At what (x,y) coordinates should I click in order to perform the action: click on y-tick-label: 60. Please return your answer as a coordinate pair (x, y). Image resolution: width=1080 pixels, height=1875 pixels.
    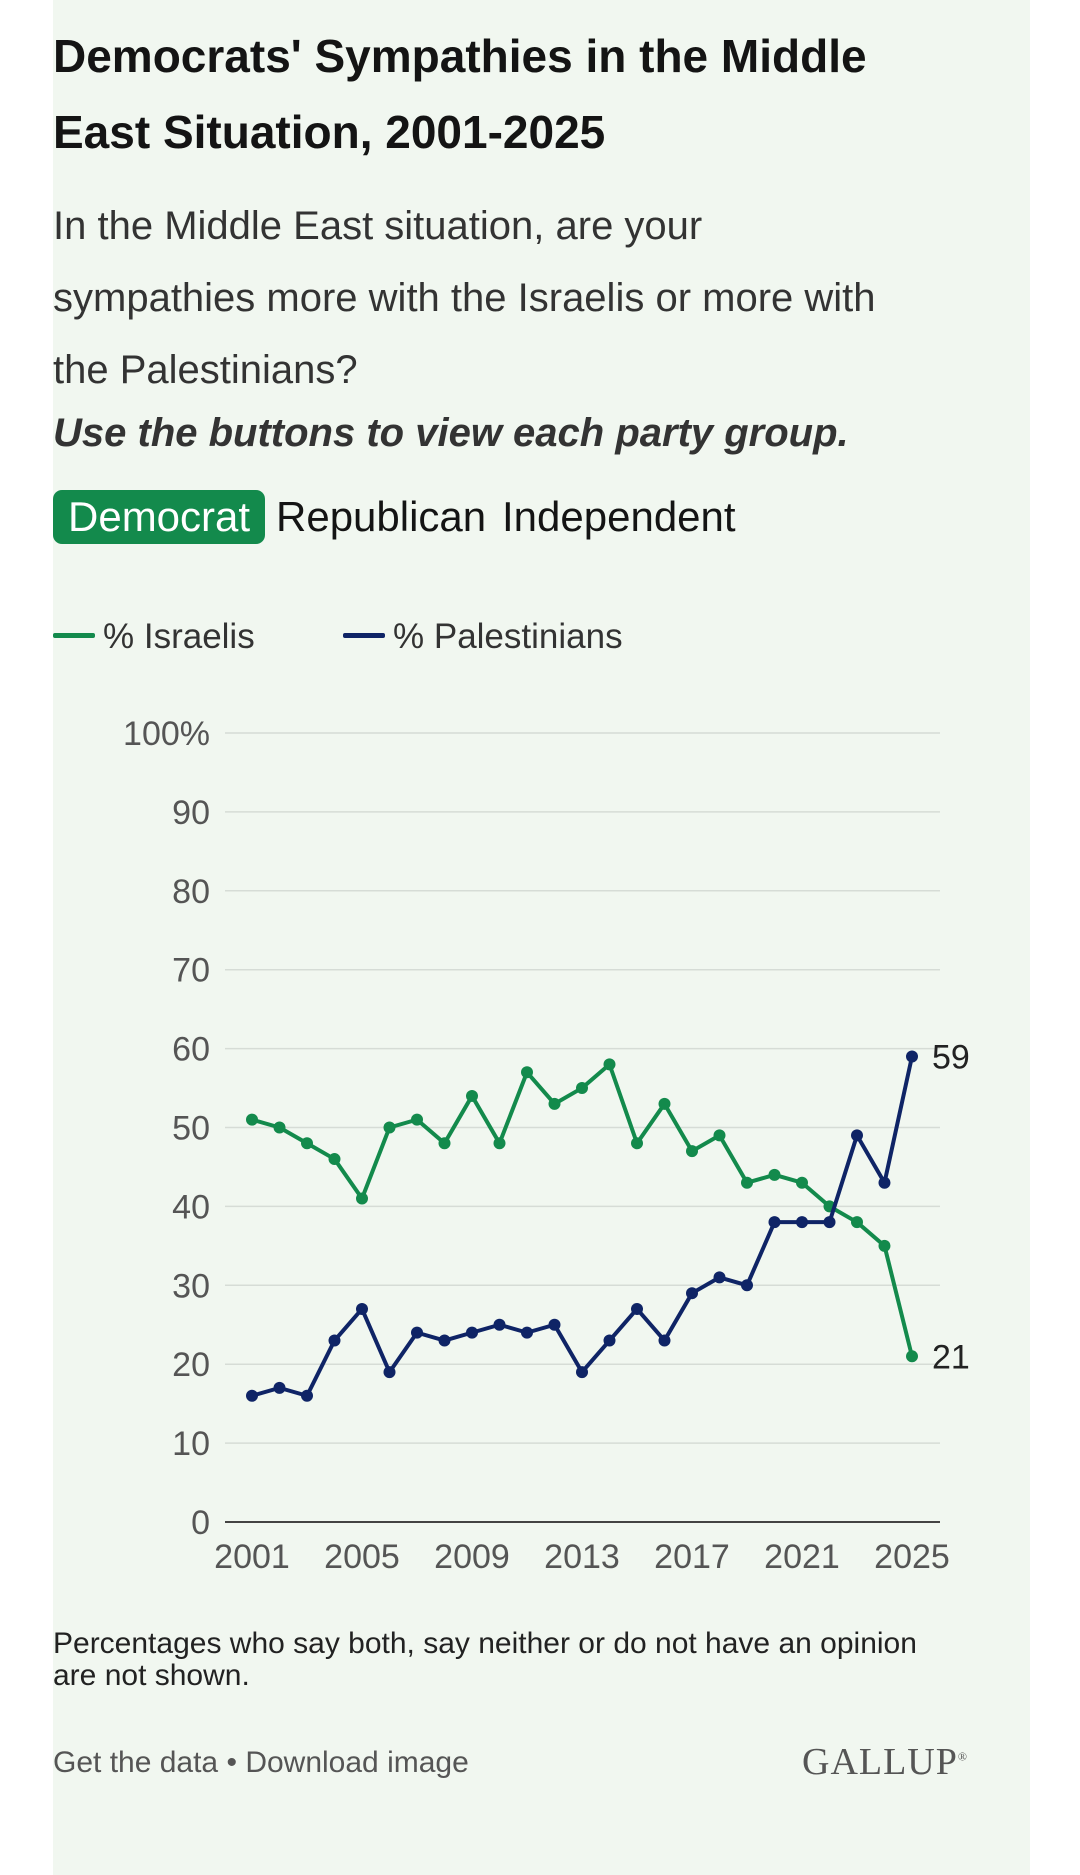
    Looking at the image, I should click on (191, 1050).